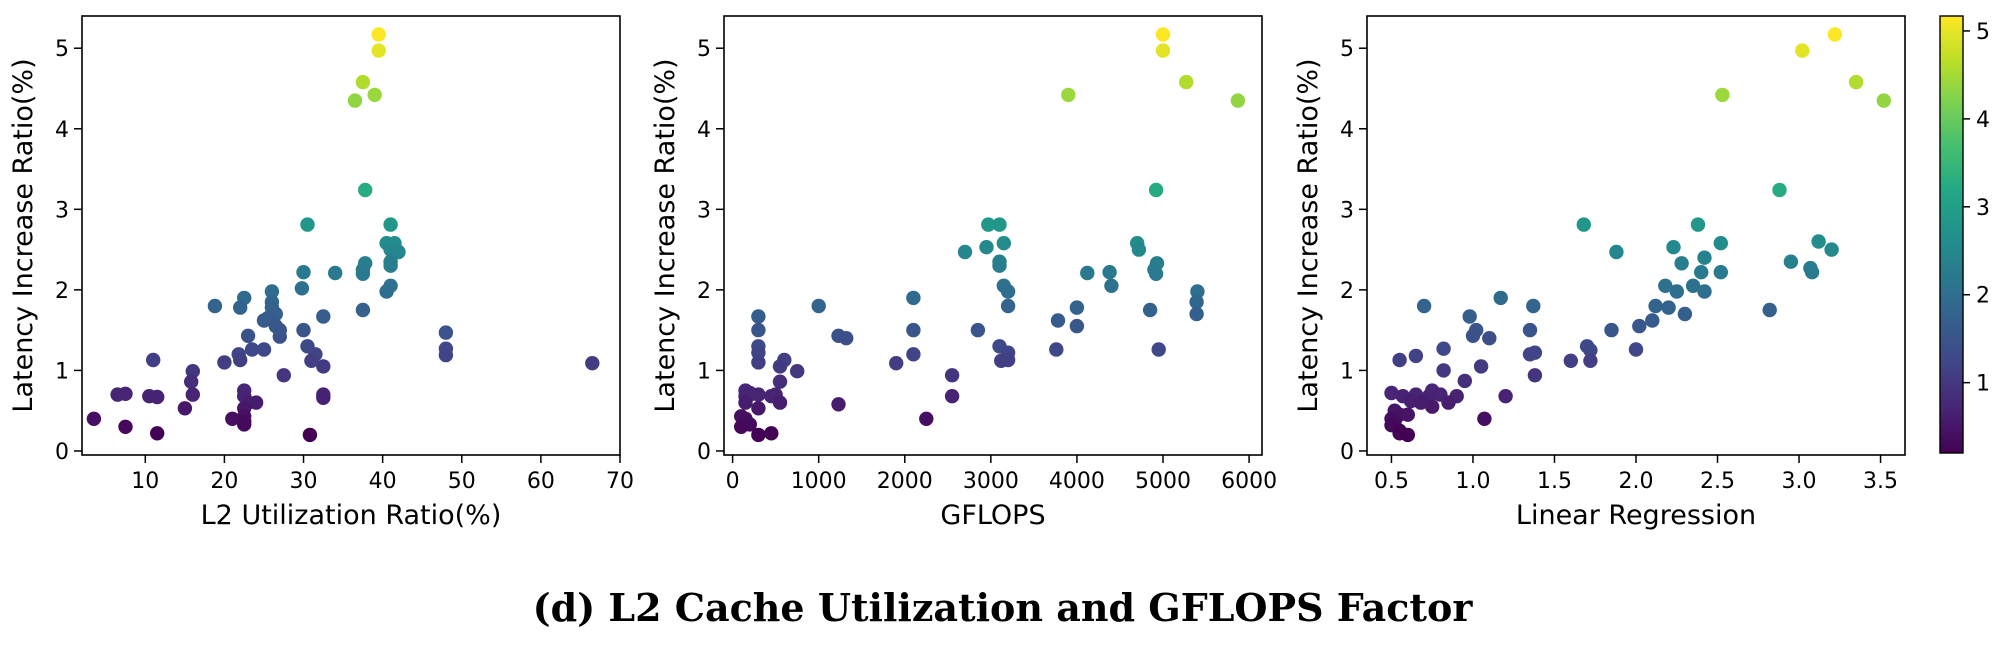 This screenshot has height=647, width=2005. I want to click on x-tick-label: 2.5, so click(1717, 481).